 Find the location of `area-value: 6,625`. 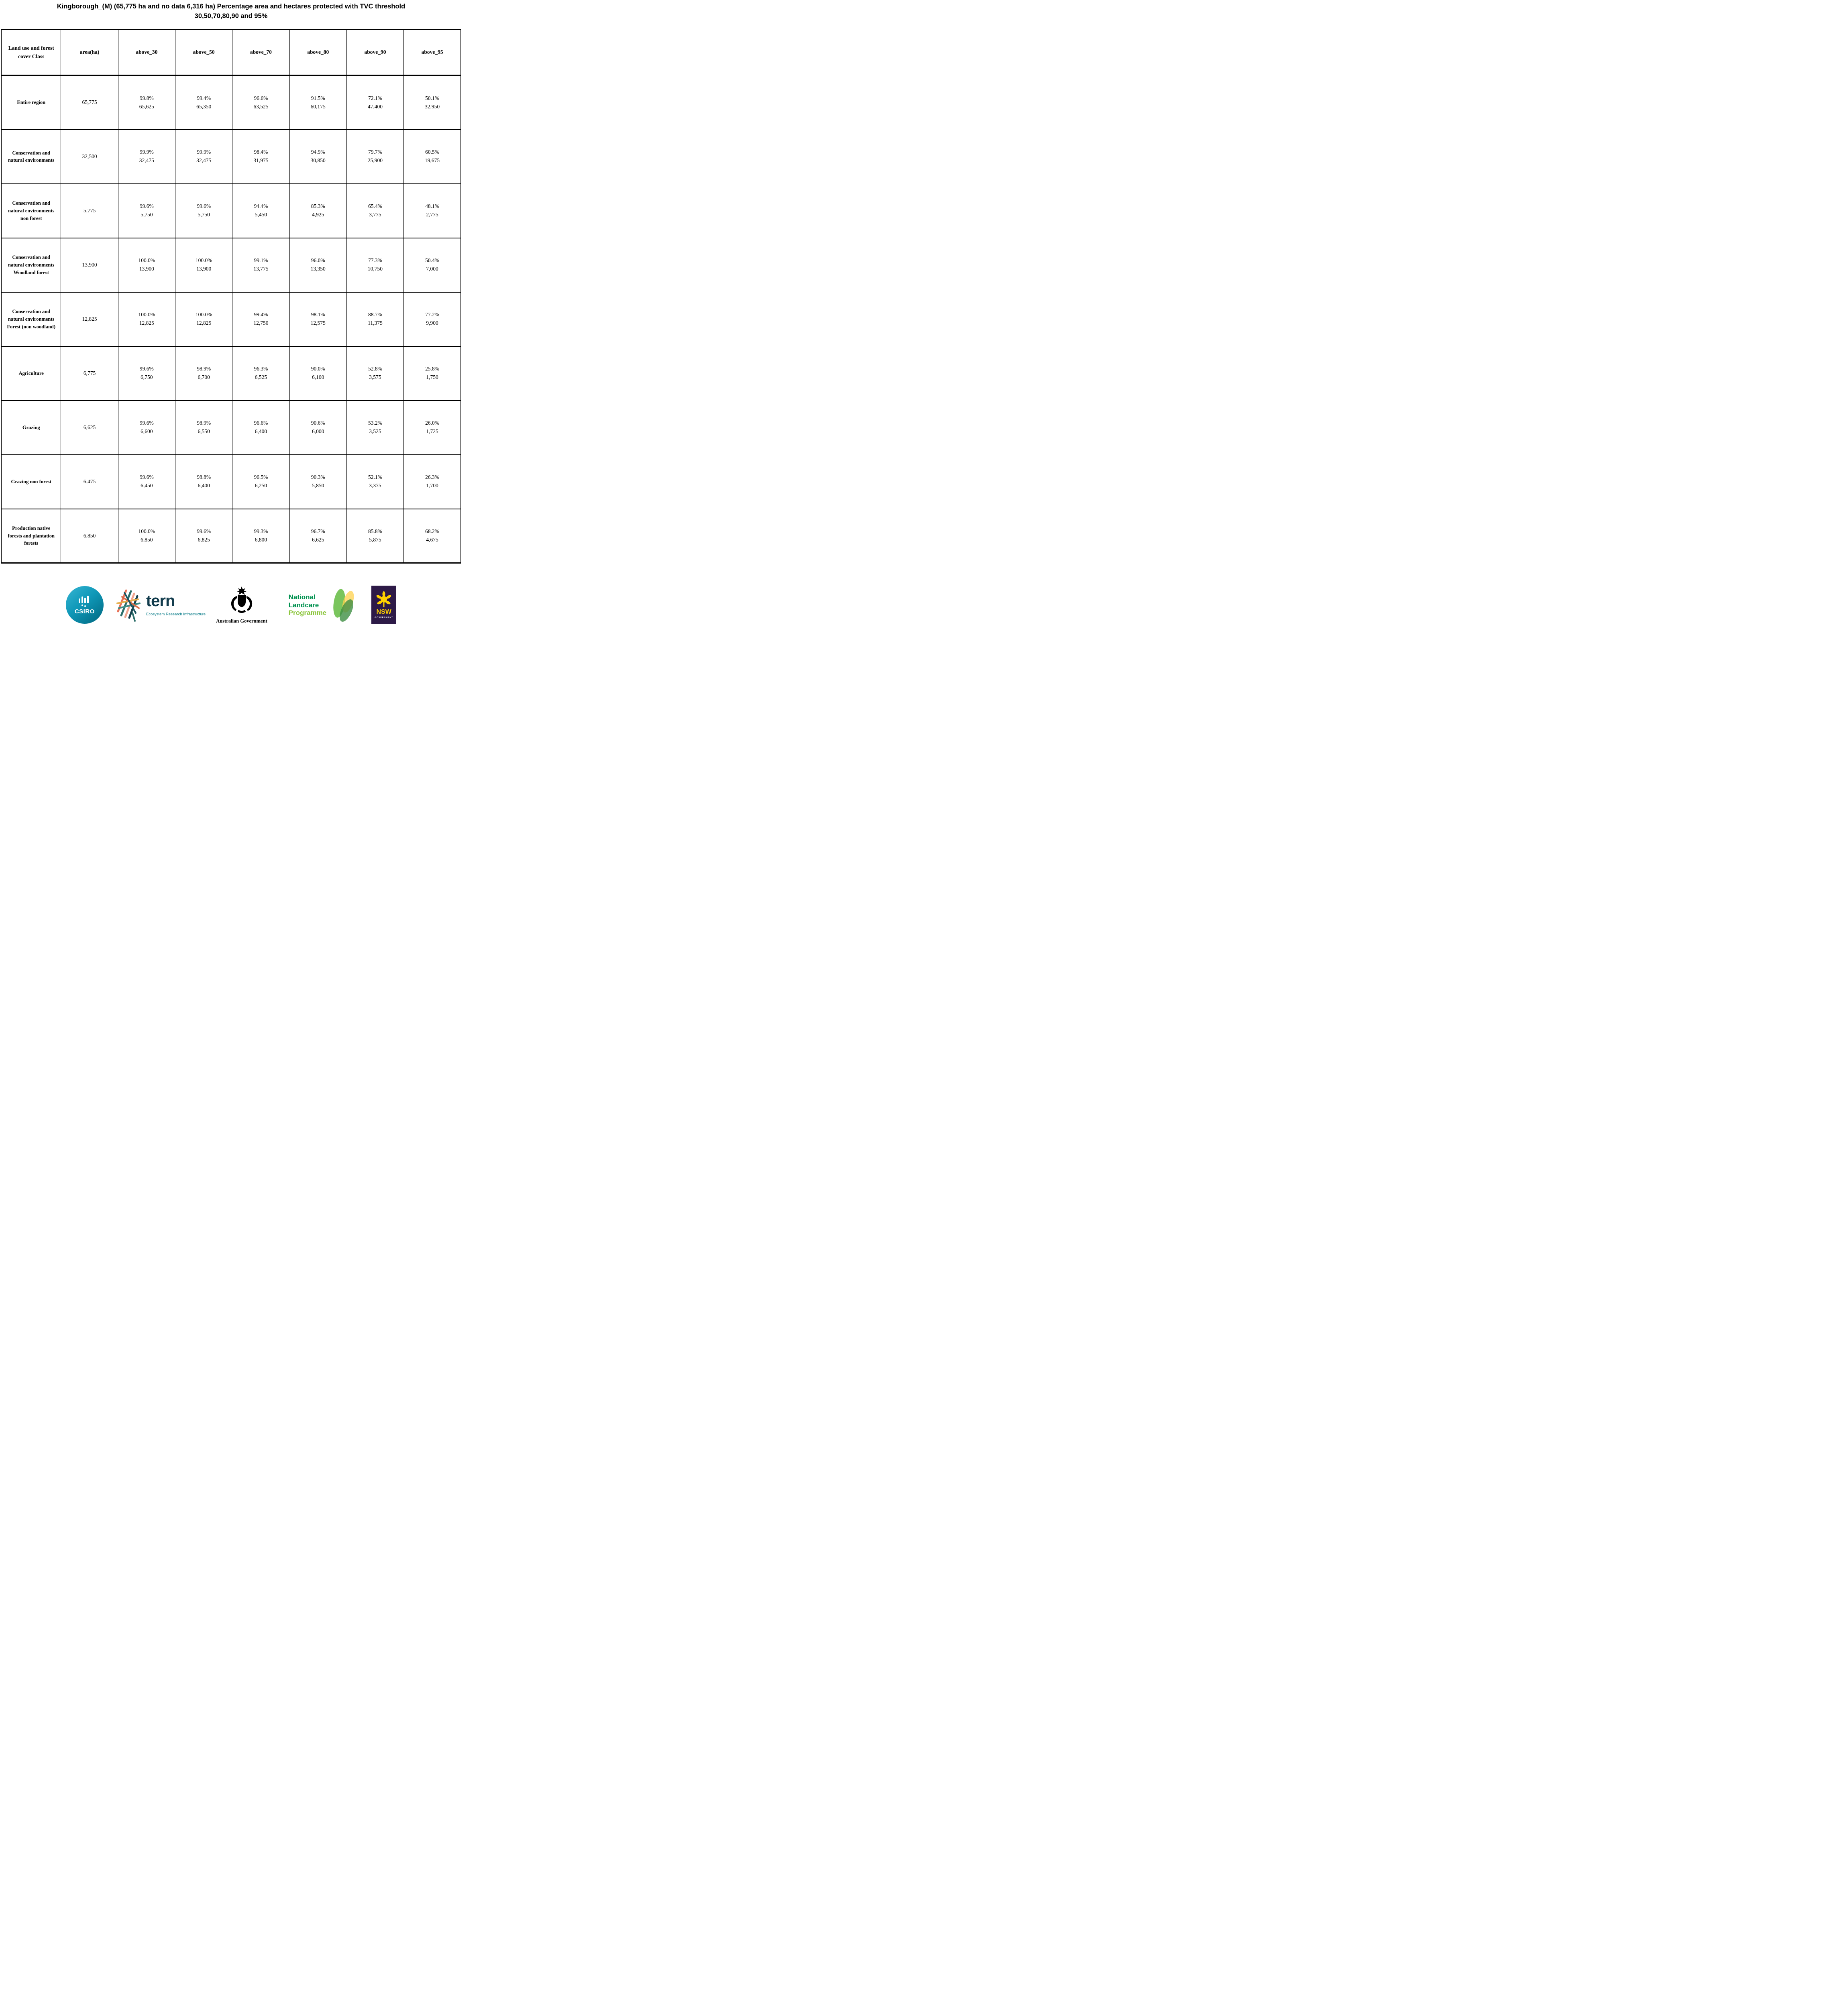

area-value: 6,625 is located at coordinates (89, 427).